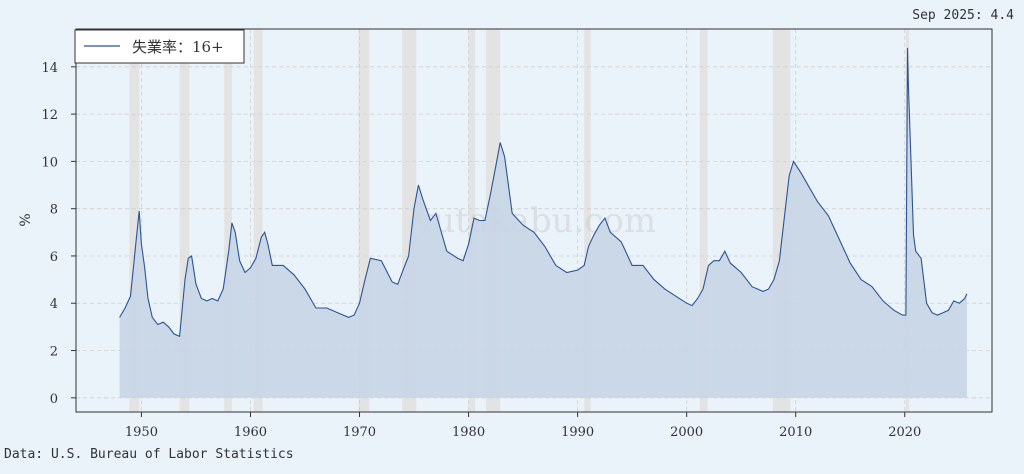  I want to click on y-axis-ticks: 0 2 4 6 8 10 12 14, so click(58, 234).